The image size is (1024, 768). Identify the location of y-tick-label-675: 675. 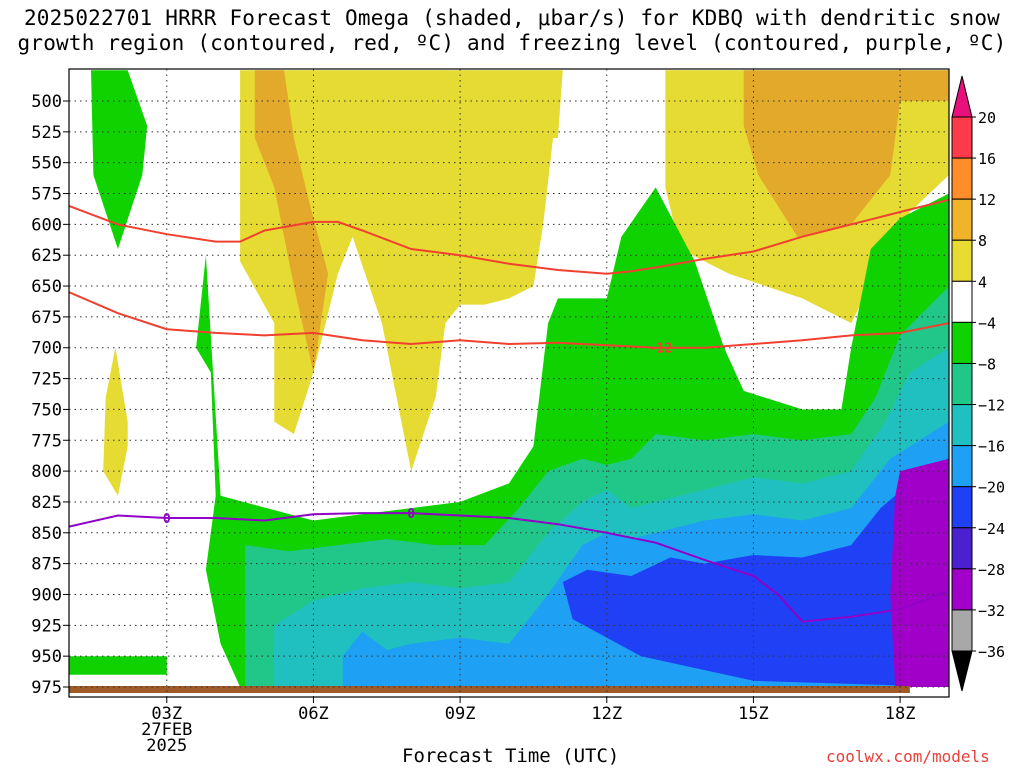
(46, 318).